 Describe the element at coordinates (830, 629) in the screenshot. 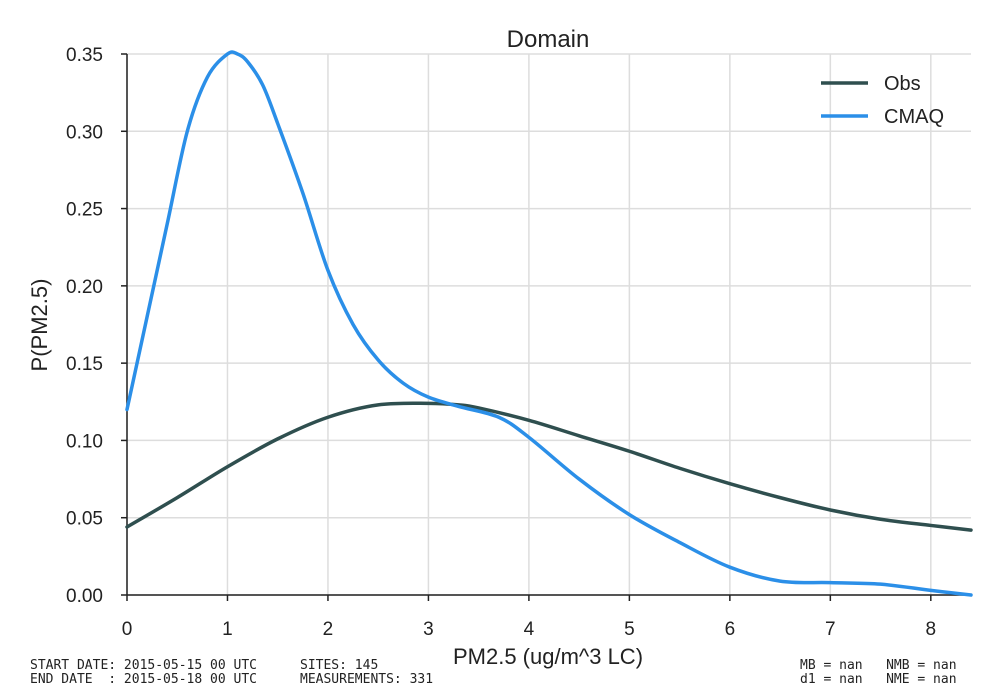

I see `x-tick-label: 7` at that location.